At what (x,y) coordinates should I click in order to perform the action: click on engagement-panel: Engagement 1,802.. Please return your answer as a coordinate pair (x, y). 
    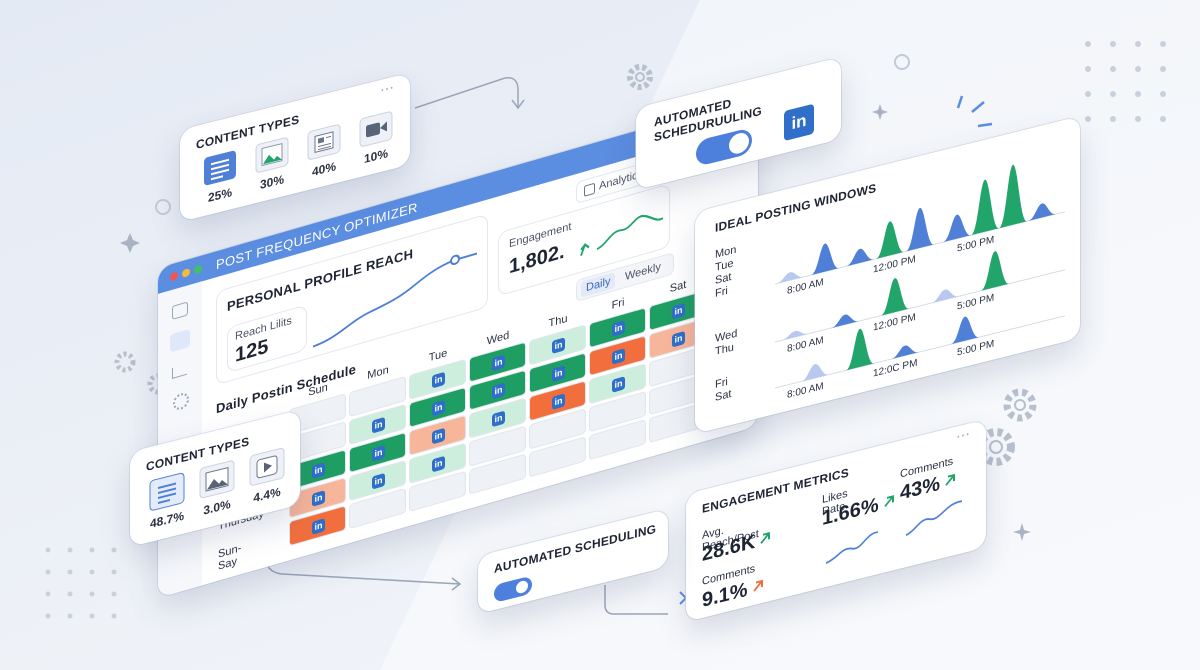
    Looking at the image, I should click on (584, 240).